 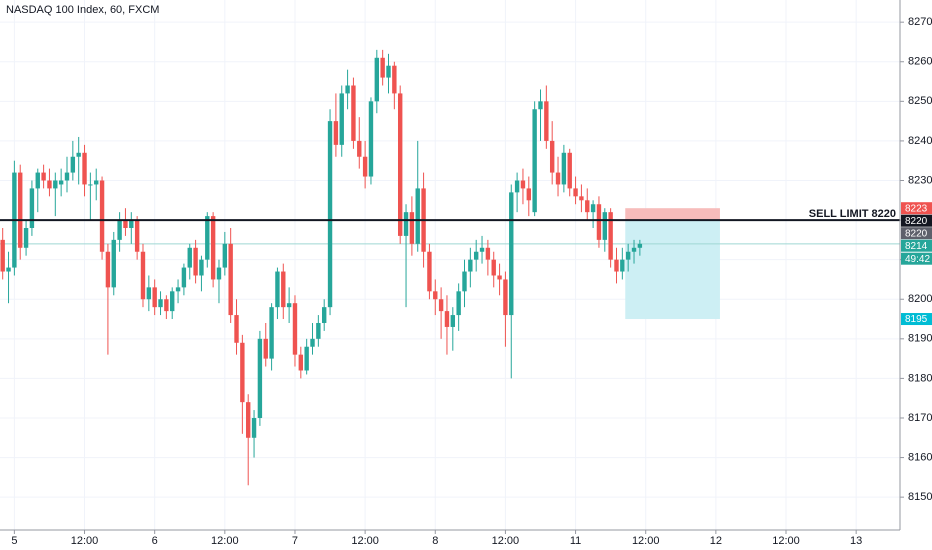 What do you see at coordinates (672, 214) in the screenshot?
I see `stop-zone` at bounding box center [672, 214].